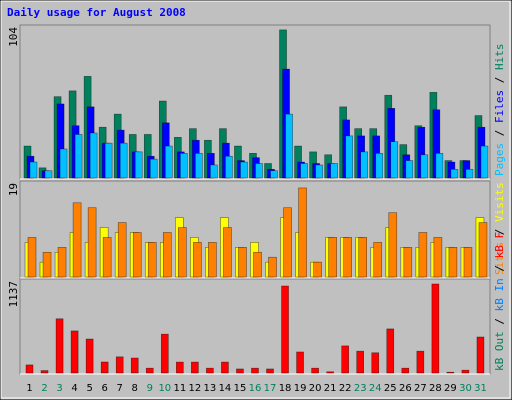  What do you see at coordinates (225, 388) in the screenshot?
I see `x-tick-label: 14` at bounding box center [225, 388].